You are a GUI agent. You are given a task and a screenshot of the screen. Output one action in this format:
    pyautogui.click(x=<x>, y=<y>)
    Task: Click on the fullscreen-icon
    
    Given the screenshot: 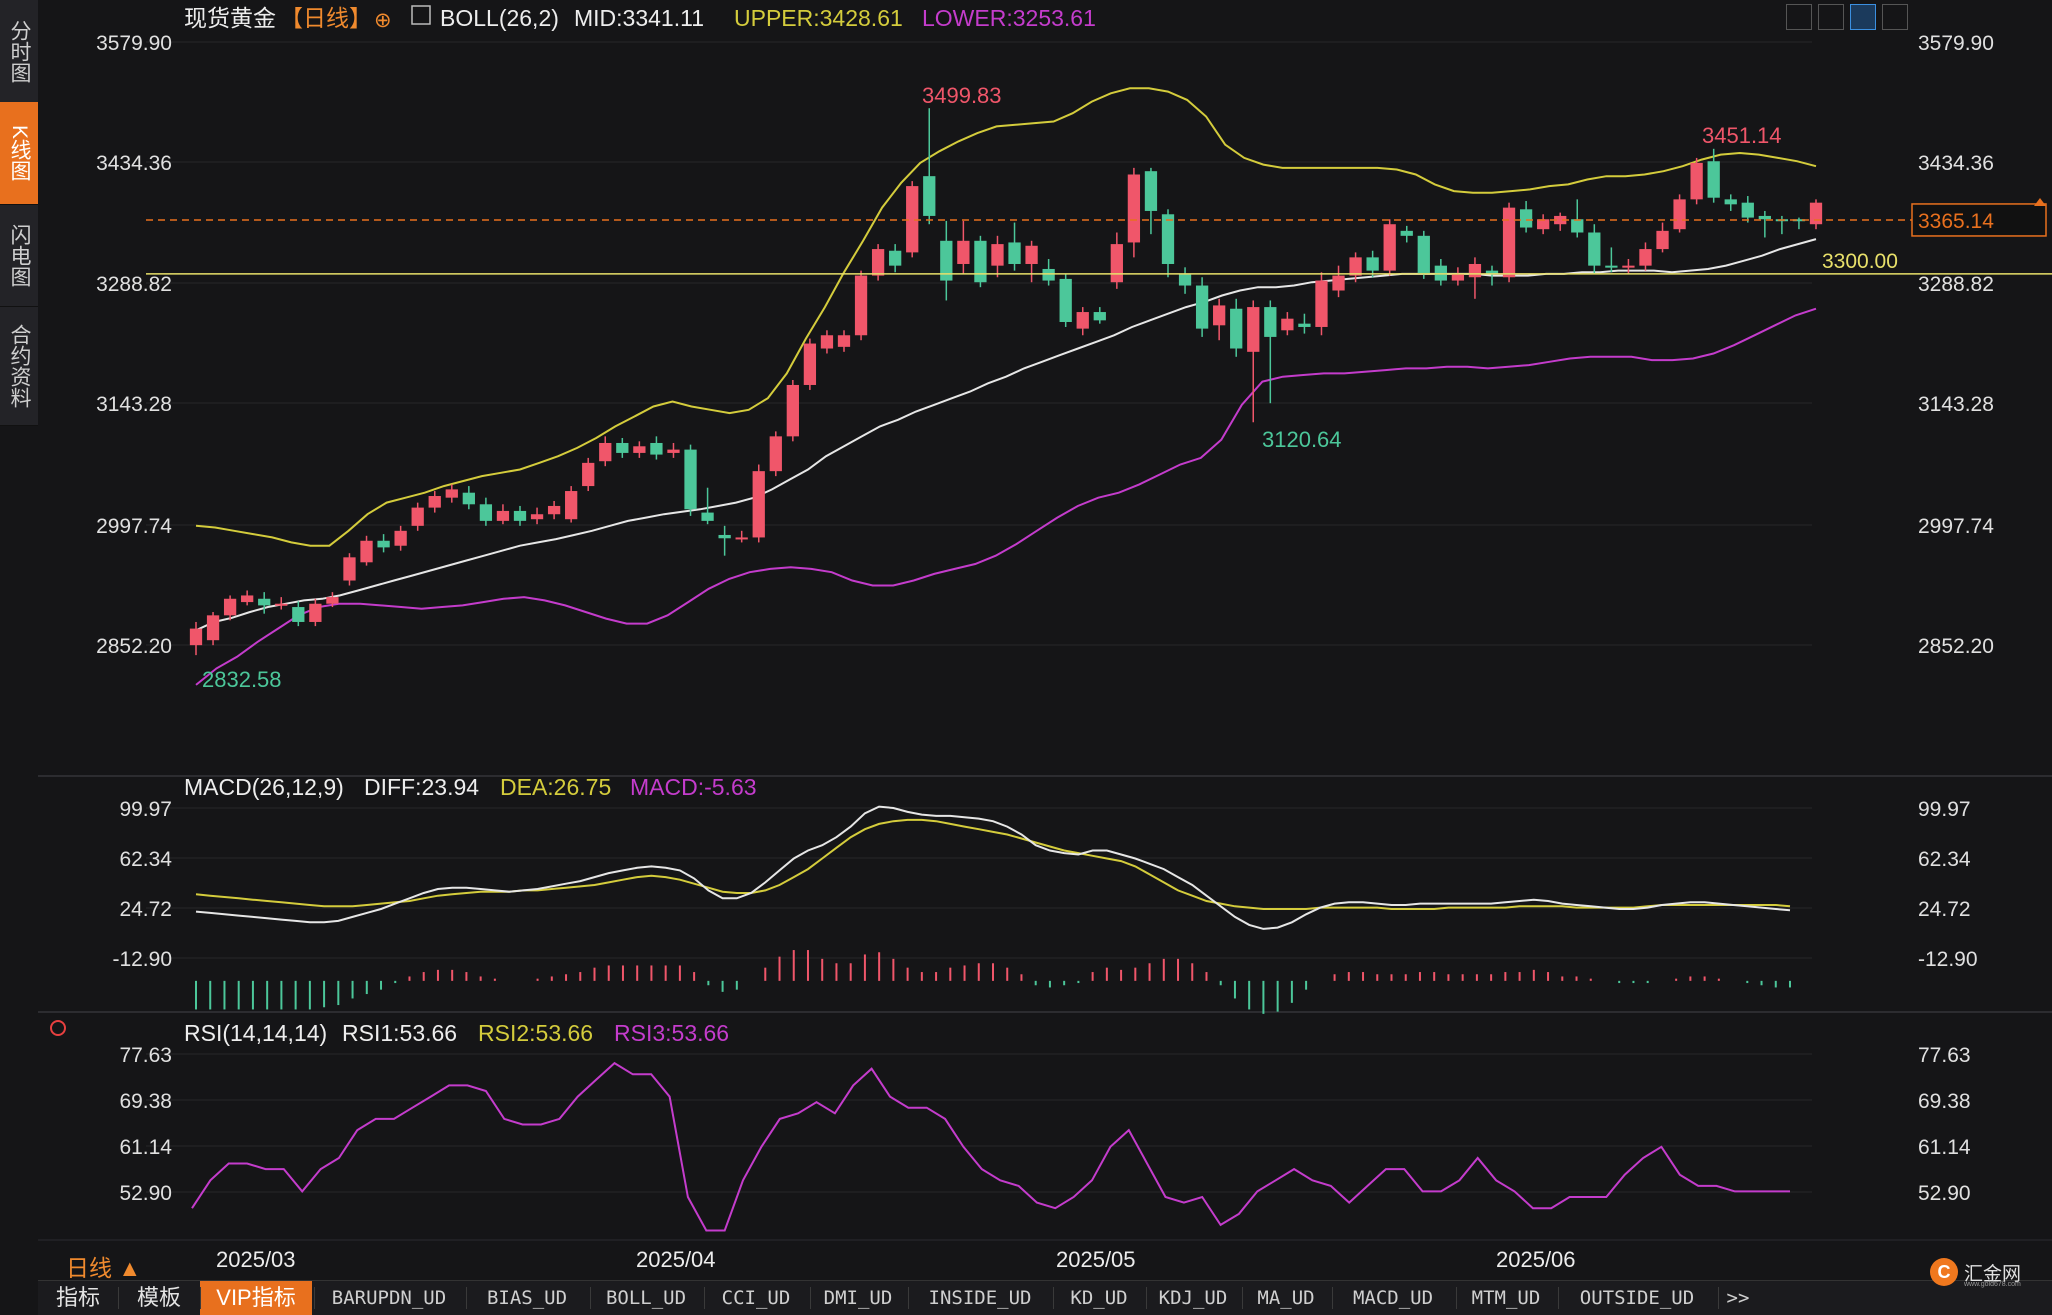 What is the action you would take?
    pyautogui.click(x=1895, y=17)
    